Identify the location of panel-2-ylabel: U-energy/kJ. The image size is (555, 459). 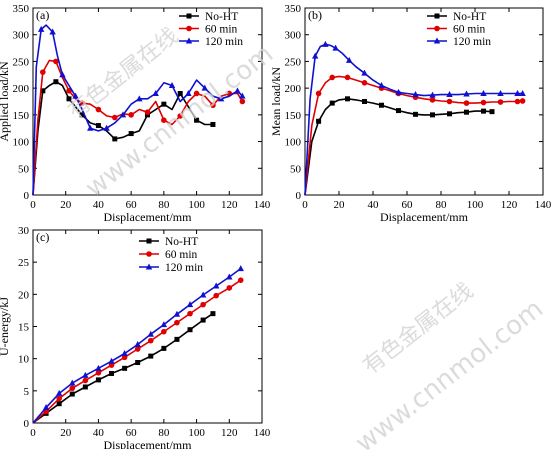
(5, 326).